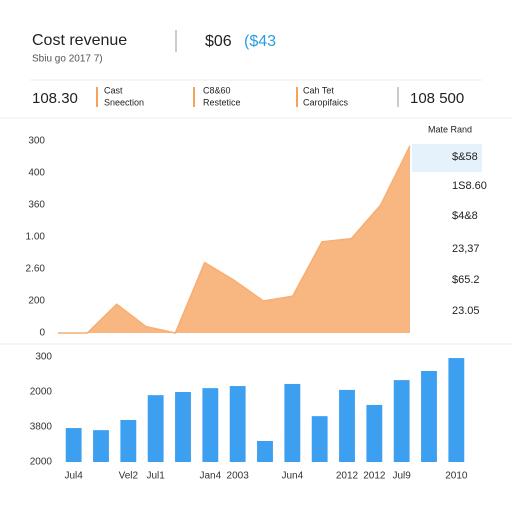 The width and height of the screenshot is (512, 517). I want to click on side-value: $4&8, so click(465, 216).